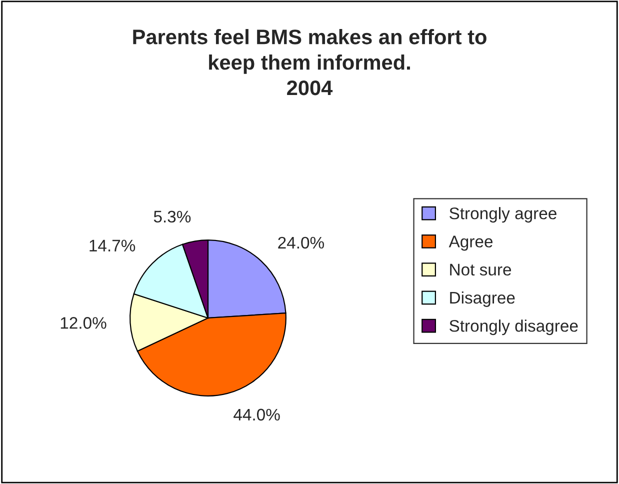 The image size is (619, 484). Describe the element at coordinates (172, 216) in the screenshot. I see `data-label: 5.3%` at that location.